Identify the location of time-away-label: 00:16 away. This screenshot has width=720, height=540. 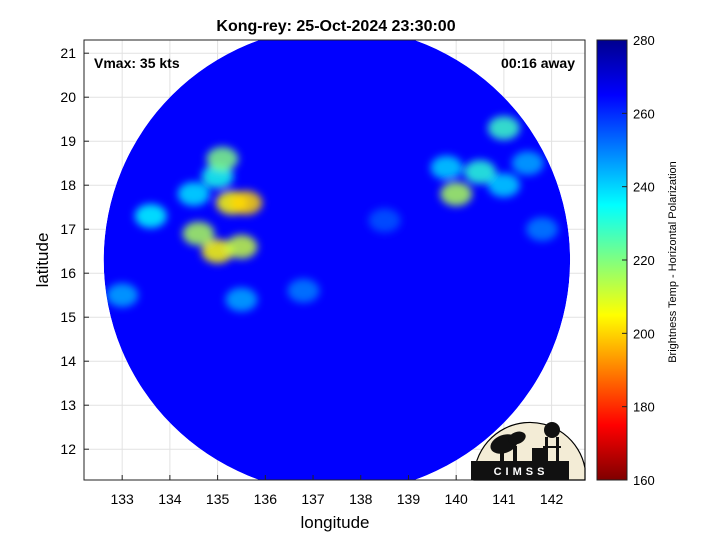
(538, 63).